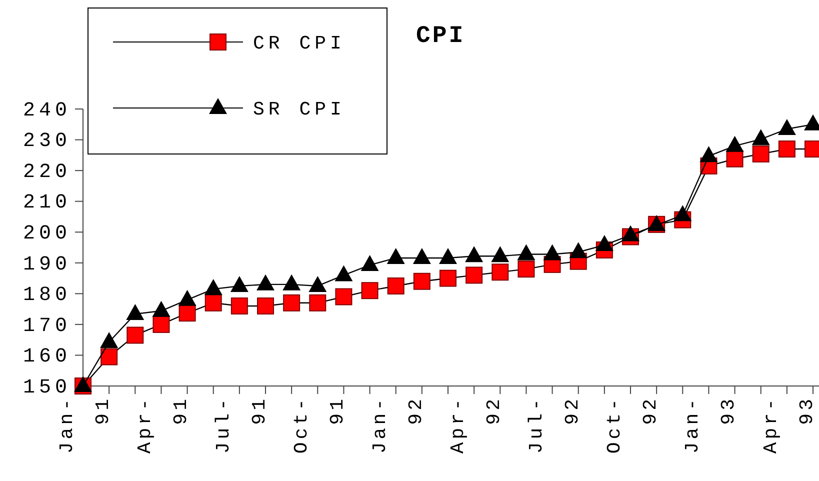 This screenshot has width=819, height=481. What do you see at coordinates (554, 425) in the screenshot?
I see `x-tick-label: Jul-92` at bounding box center [554, 425].